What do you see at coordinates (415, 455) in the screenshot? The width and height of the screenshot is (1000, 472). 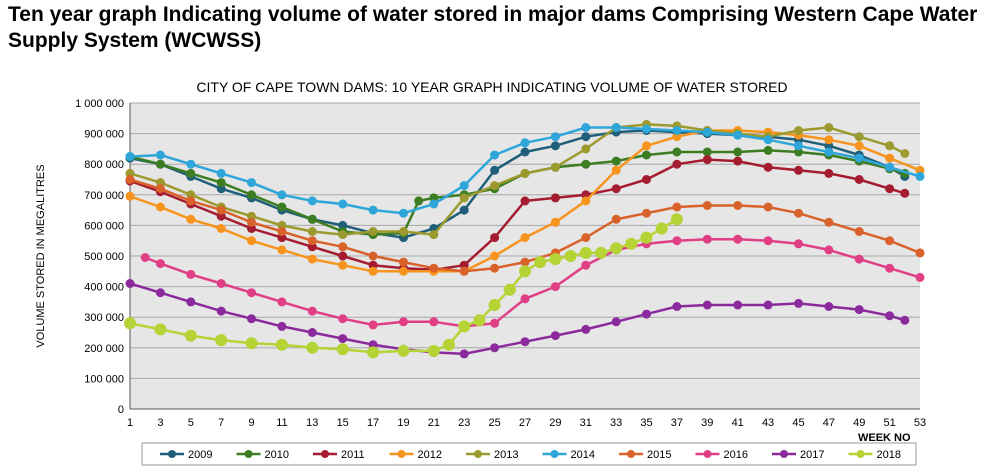 I see `legend-item-2012: 2012` at bounding box center [415, 455].